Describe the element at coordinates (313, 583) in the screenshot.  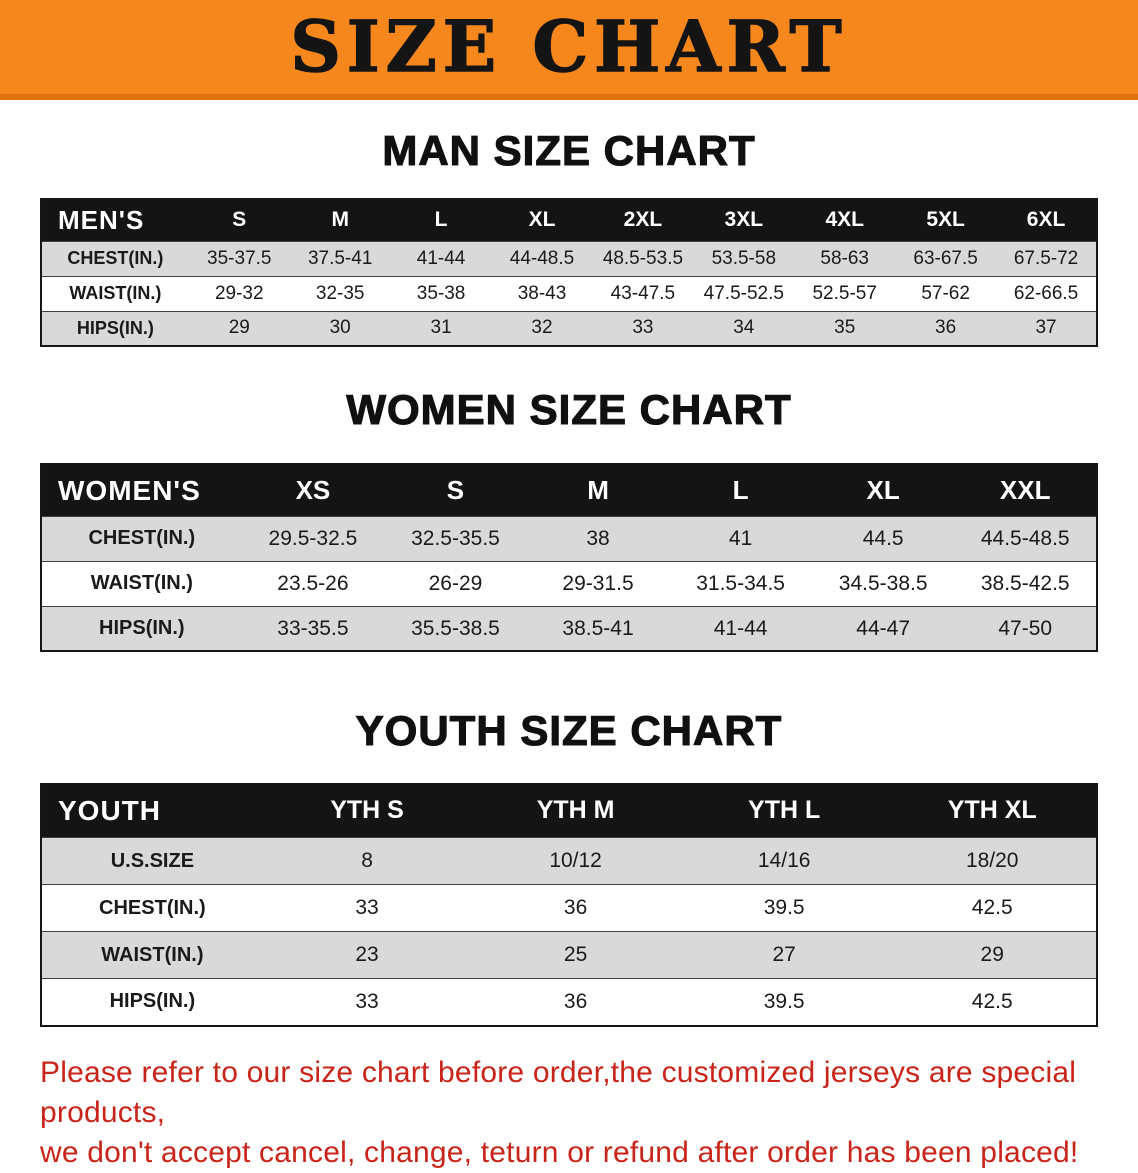
I see `size-value-cell: 23.5-26` at that location.